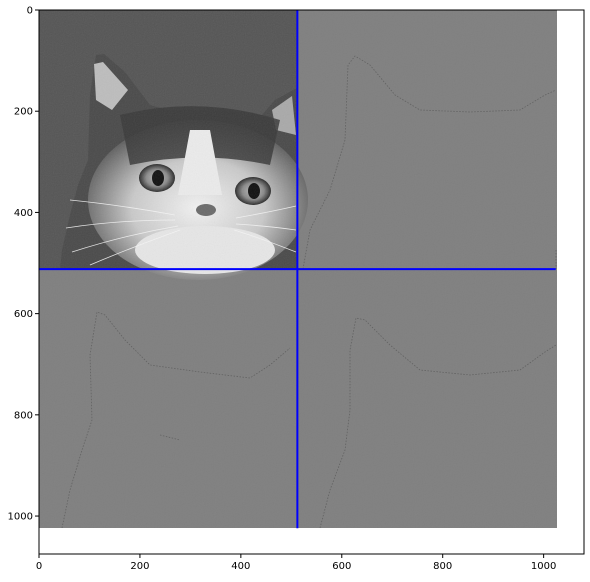 This screenshot has width=590, height=582. Describe the element at coordinates (23, 415) in the screenshot. I see `y-tick-label: 800` at that location.